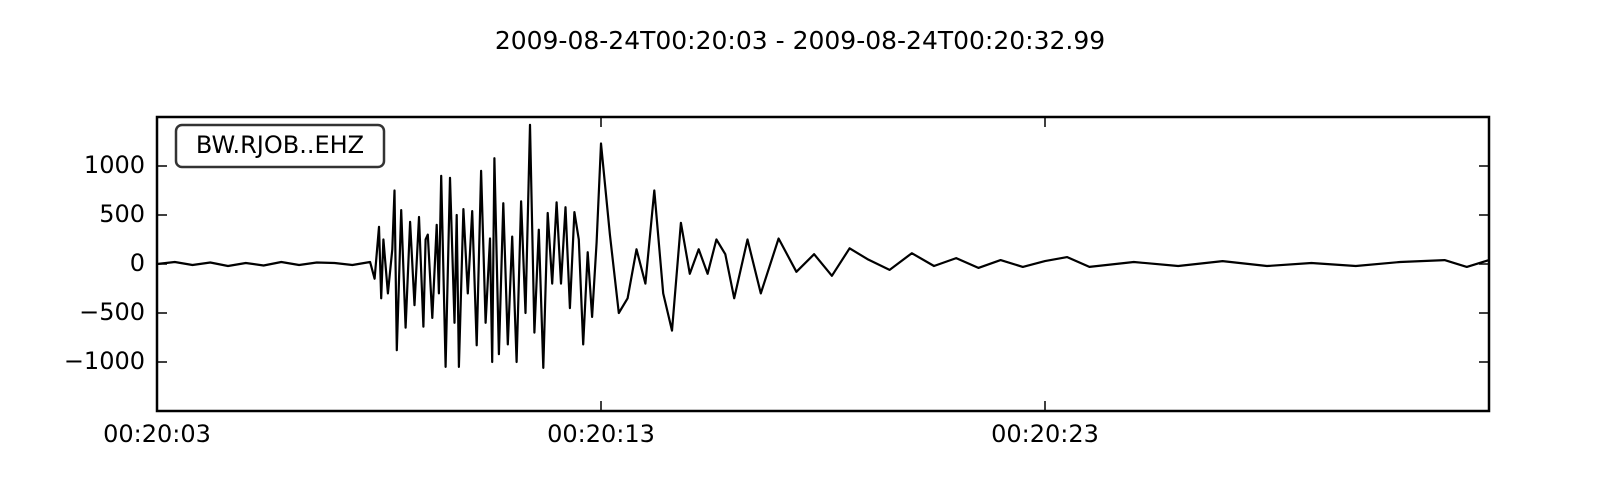 Image resolution: width=1600 pixels, height=500 pixels. What do you see at coordinates (114, 165) in the screenshot?
I see `y-tick-label: 1000` at bounding box center [114, 165].